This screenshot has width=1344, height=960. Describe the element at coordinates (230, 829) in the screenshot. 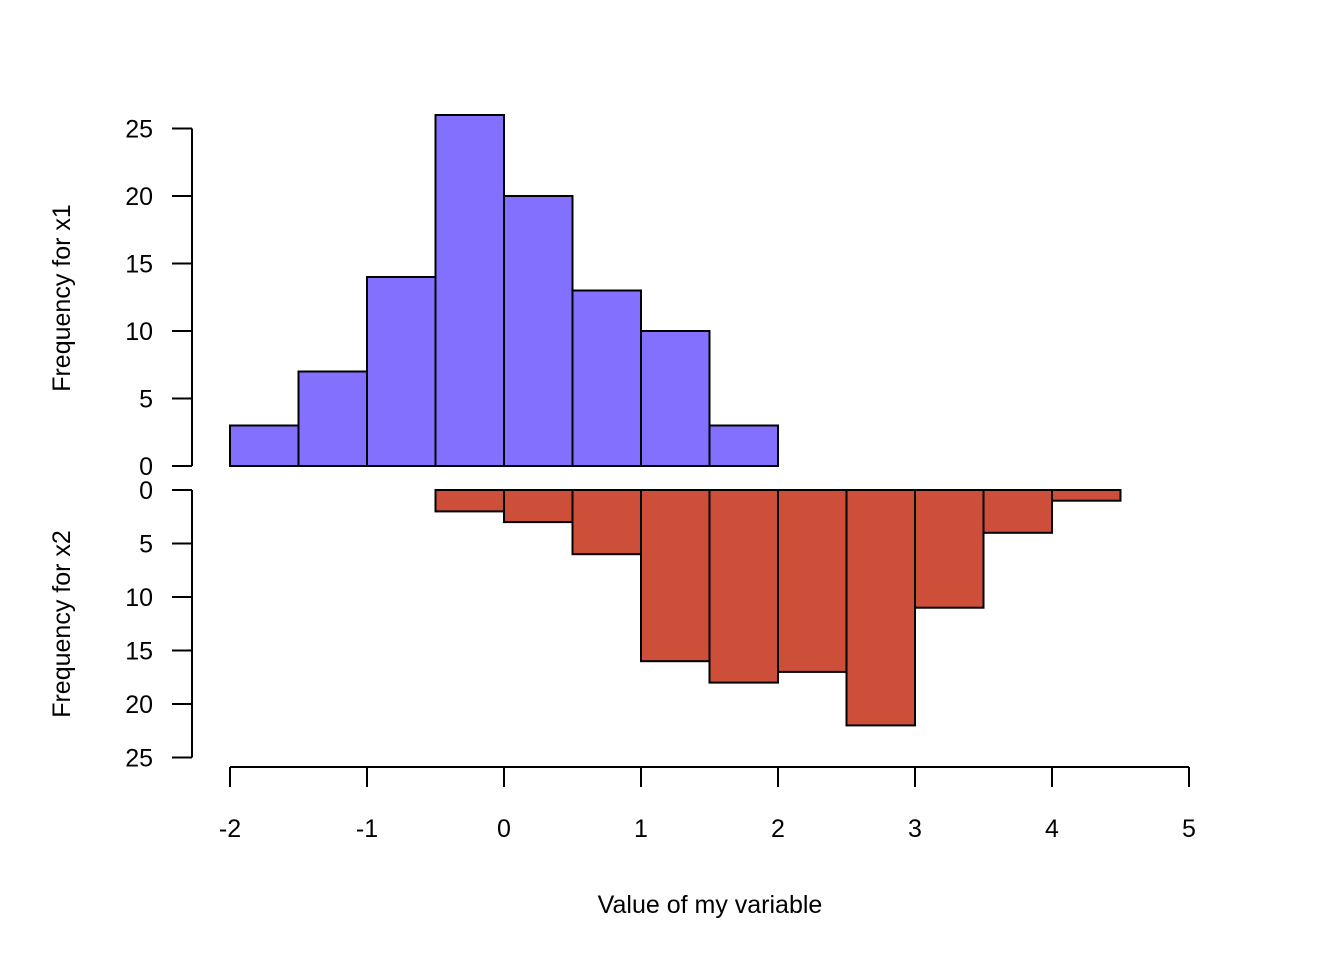

I see `x-tick-label: -2` at that location.